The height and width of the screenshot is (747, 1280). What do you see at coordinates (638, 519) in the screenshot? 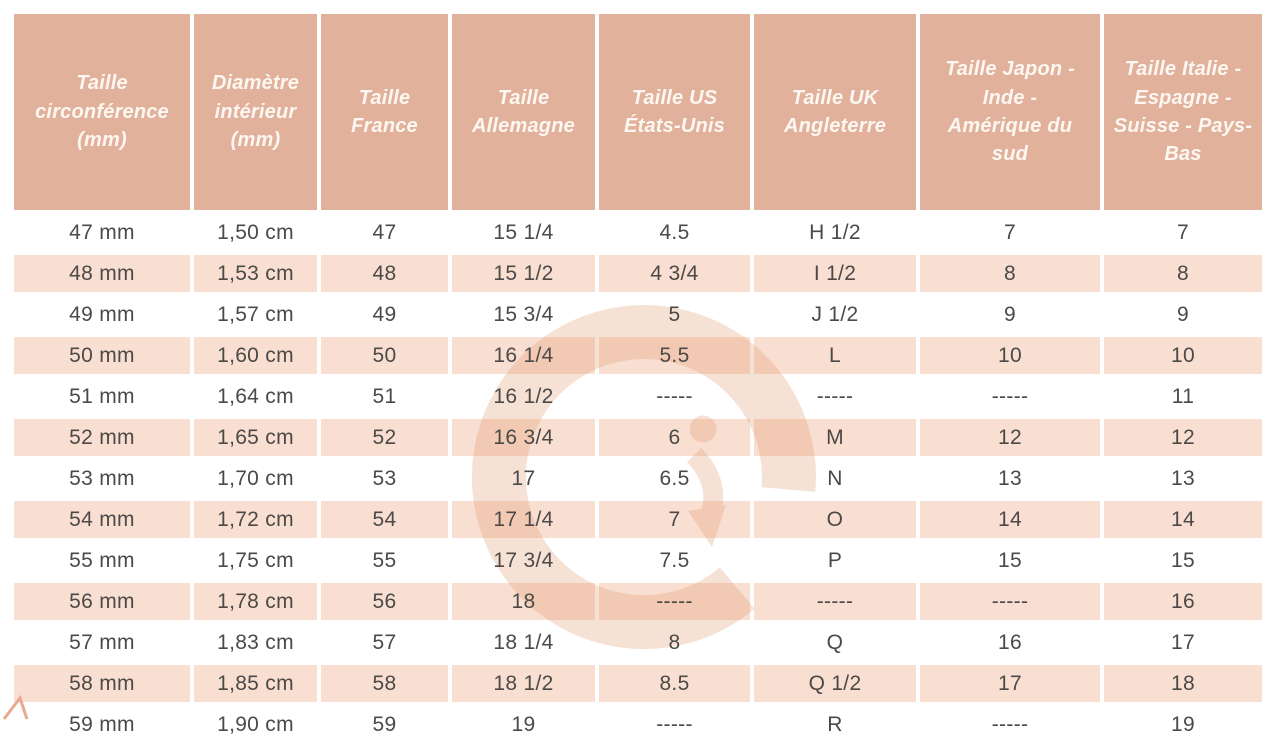
I see `table-row: 54 mm 1,72 cm 54 17 1/4 7 O 14 14` at bounding box center [638, 519].